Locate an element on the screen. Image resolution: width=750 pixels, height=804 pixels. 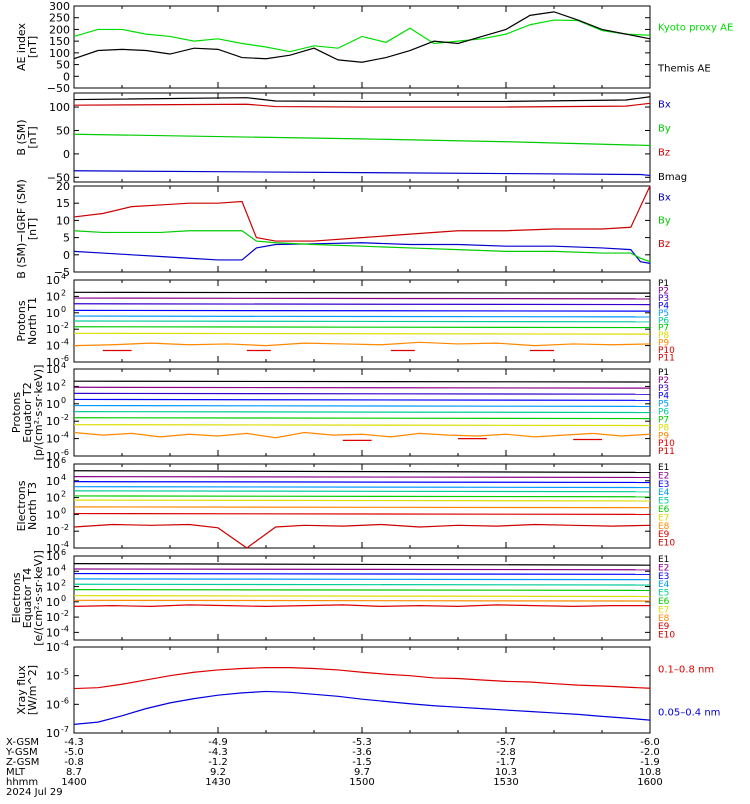
legend-label: Bmag is located at coordinates (672, 177).